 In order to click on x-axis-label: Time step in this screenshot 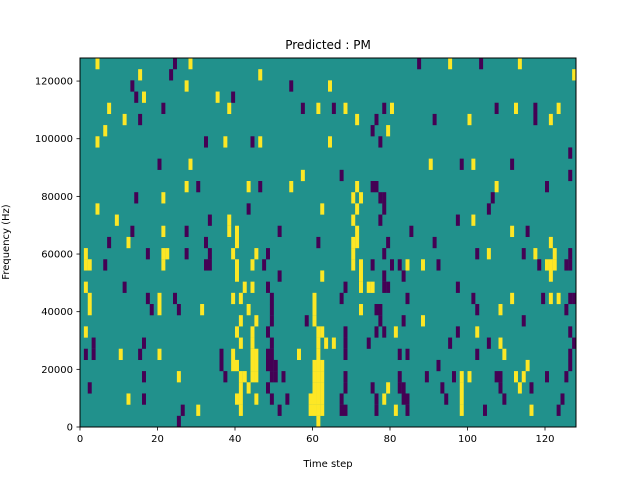, I will do `click(327, 464)`.